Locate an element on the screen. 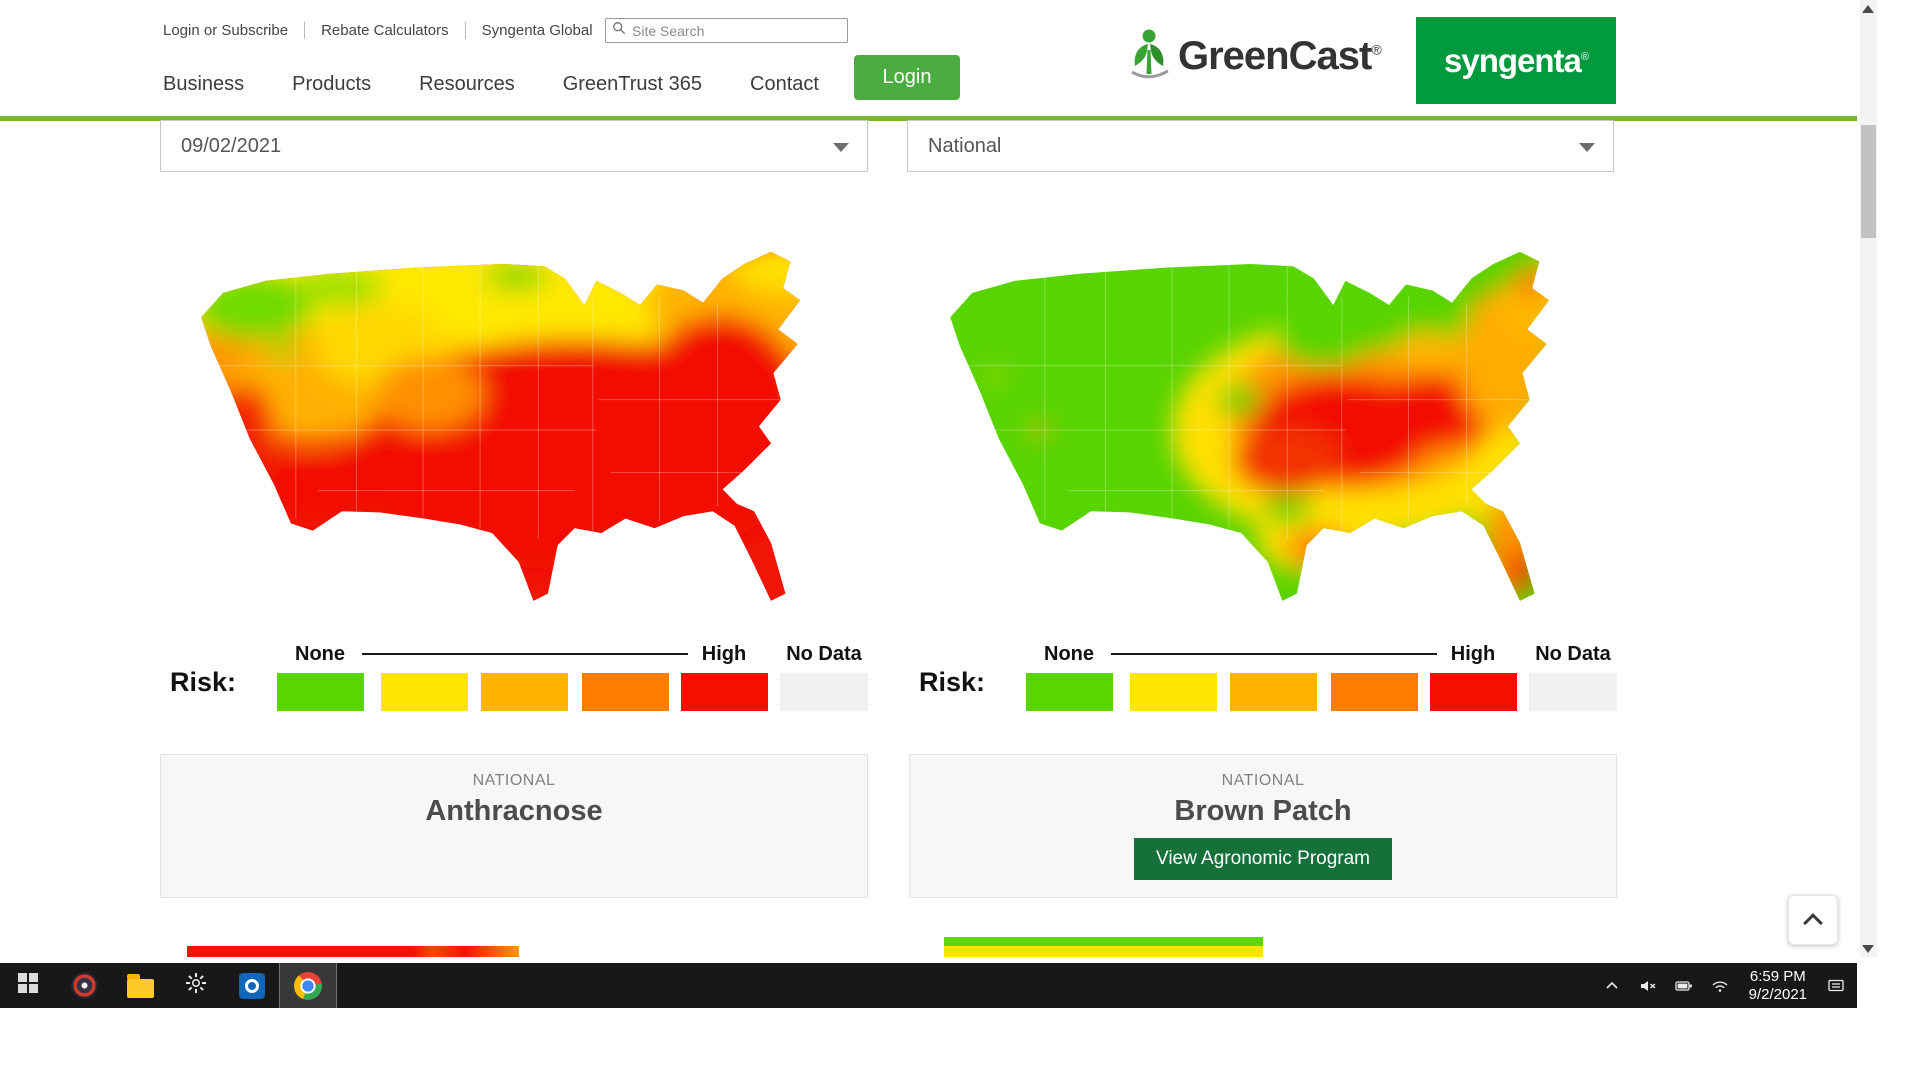 Image resolution: width=1920 pixels, height=1080 pixels. search-icon is located at coordinates (619, 30).